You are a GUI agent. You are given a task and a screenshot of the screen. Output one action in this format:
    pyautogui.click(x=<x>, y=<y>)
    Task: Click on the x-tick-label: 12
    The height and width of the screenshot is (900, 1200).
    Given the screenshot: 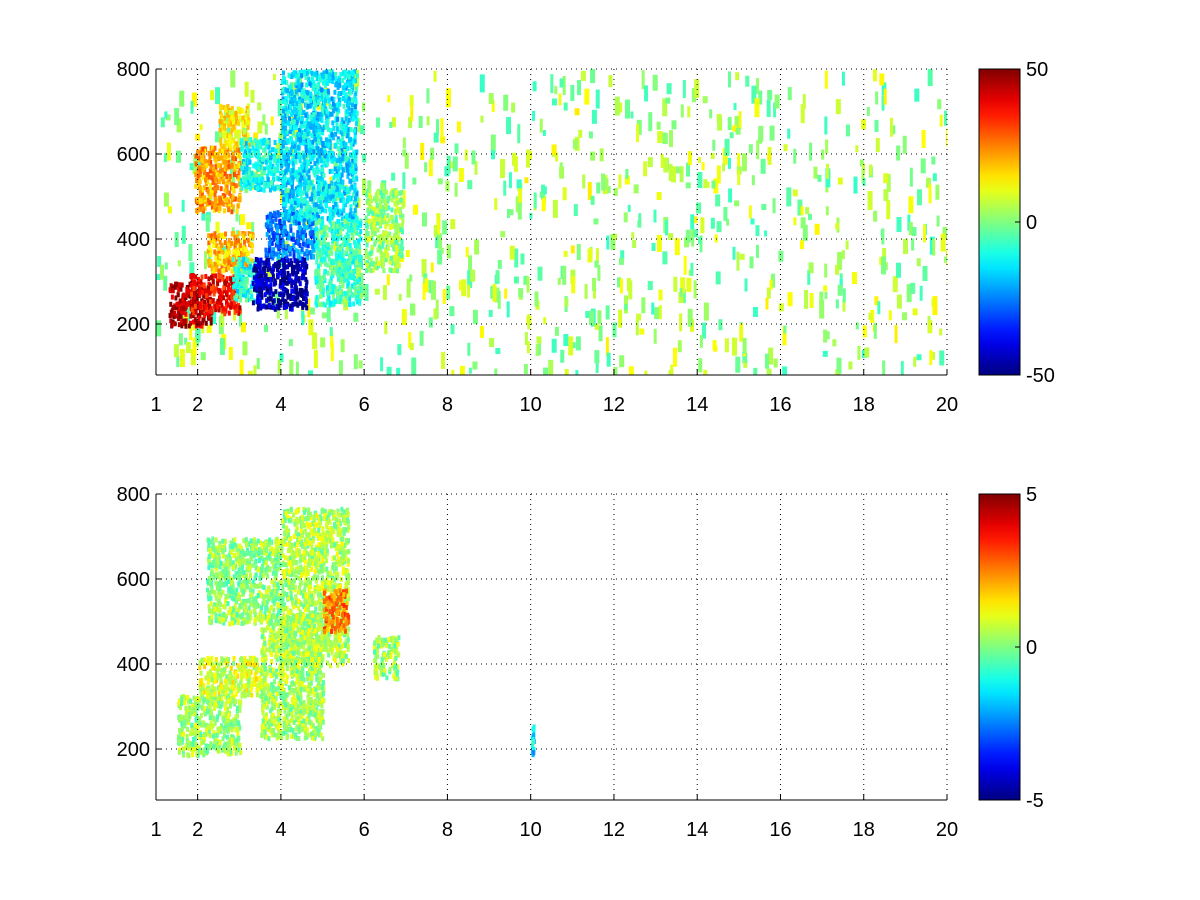 What is the action you would take?
    pyautogui.click(x=614, y=405)
    